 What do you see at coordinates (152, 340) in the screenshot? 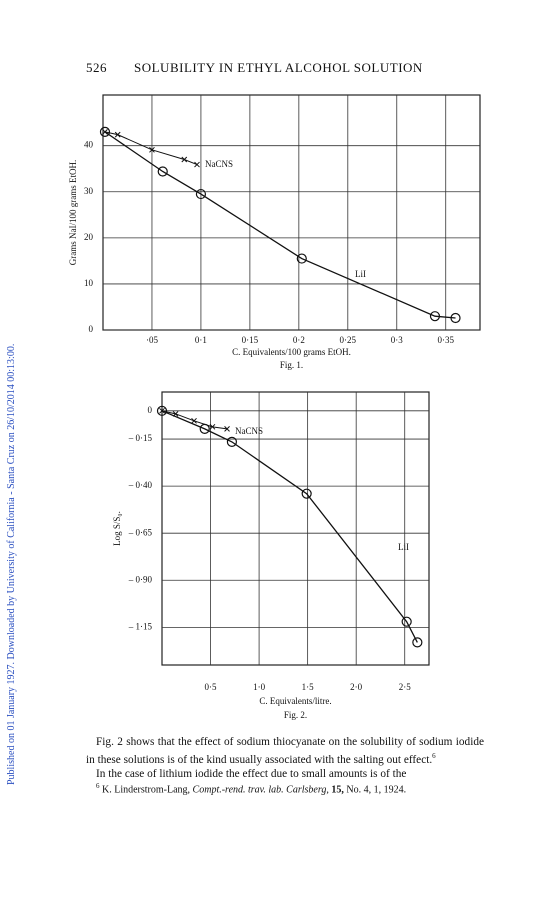
I see `x-tick-label: ·05` at bounding box center [152, 340].